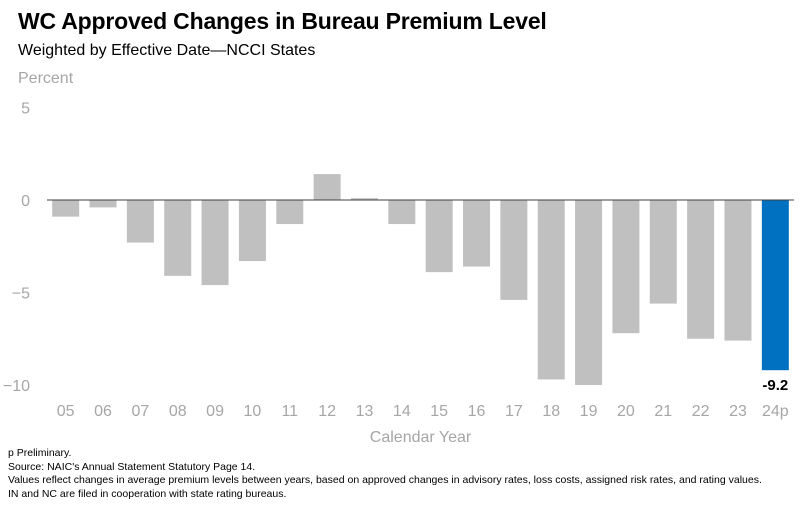 The image size is (800, 508). Describe the element at coordinates (701, 411) in the screenshot. I see `x-tick-label: 22` at that location.